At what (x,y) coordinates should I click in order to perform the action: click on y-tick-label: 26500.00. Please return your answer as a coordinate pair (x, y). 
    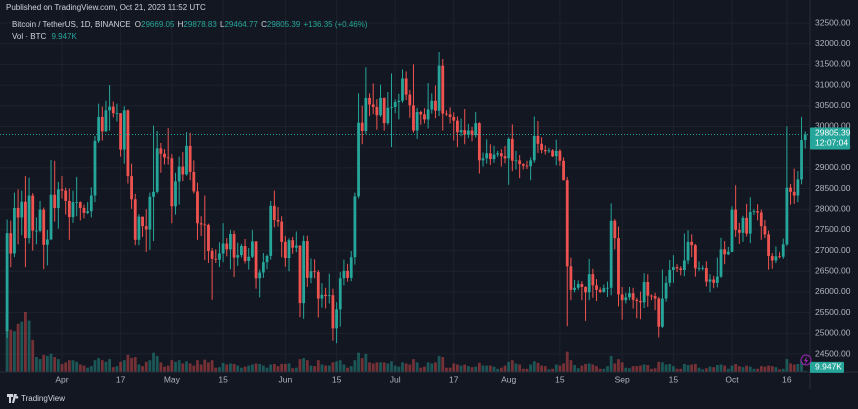
    Looking at the image, I should click on (833, 271).